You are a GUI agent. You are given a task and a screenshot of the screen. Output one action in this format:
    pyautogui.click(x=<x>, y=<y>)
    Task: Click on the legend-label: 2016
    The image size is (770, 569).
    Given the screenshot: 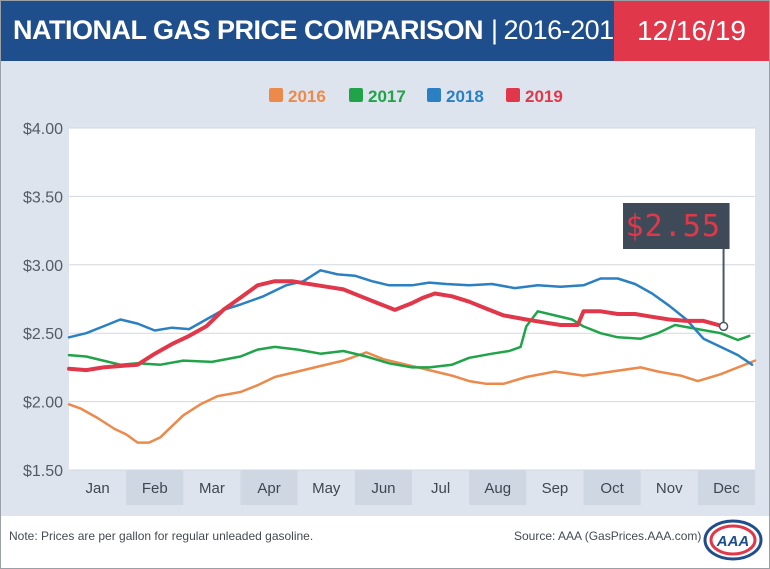 What is the action you would take?
    pyautogui.click(x=307, y=96)
    